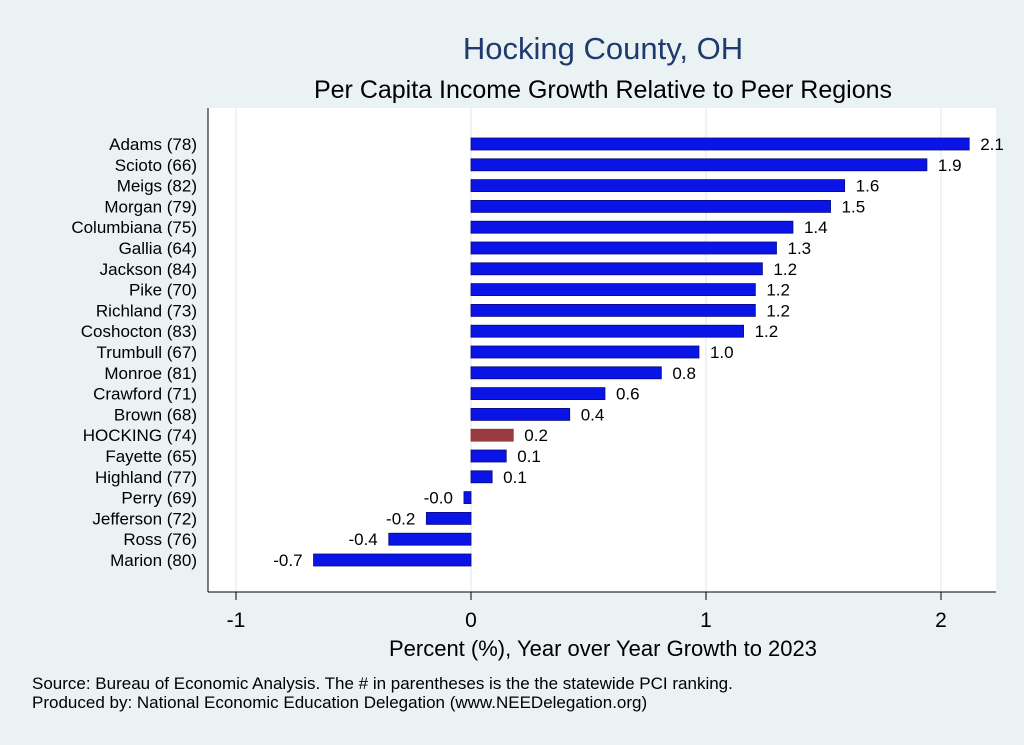  What do you see at coordinates (158, 248) in the screenshot?
I see `category-label: Gallia (64)` at bounding box center [158, 248].